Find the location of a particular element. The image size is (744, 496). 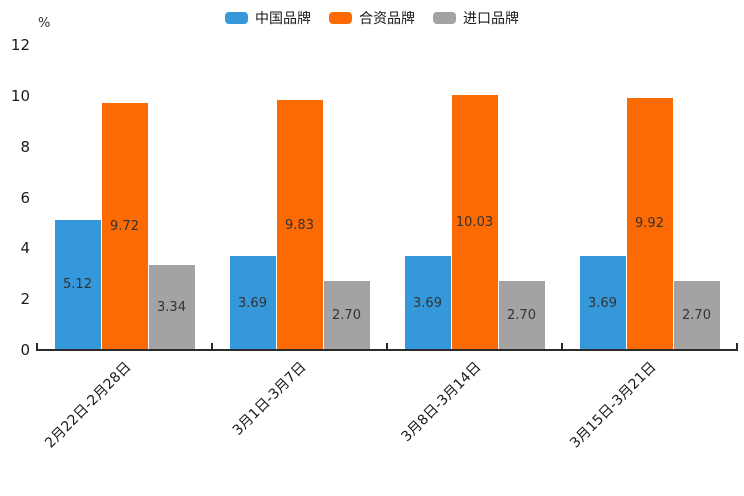

x-axis-category-label: 2月22日-2月28日 is located at coordinates (87, 405).